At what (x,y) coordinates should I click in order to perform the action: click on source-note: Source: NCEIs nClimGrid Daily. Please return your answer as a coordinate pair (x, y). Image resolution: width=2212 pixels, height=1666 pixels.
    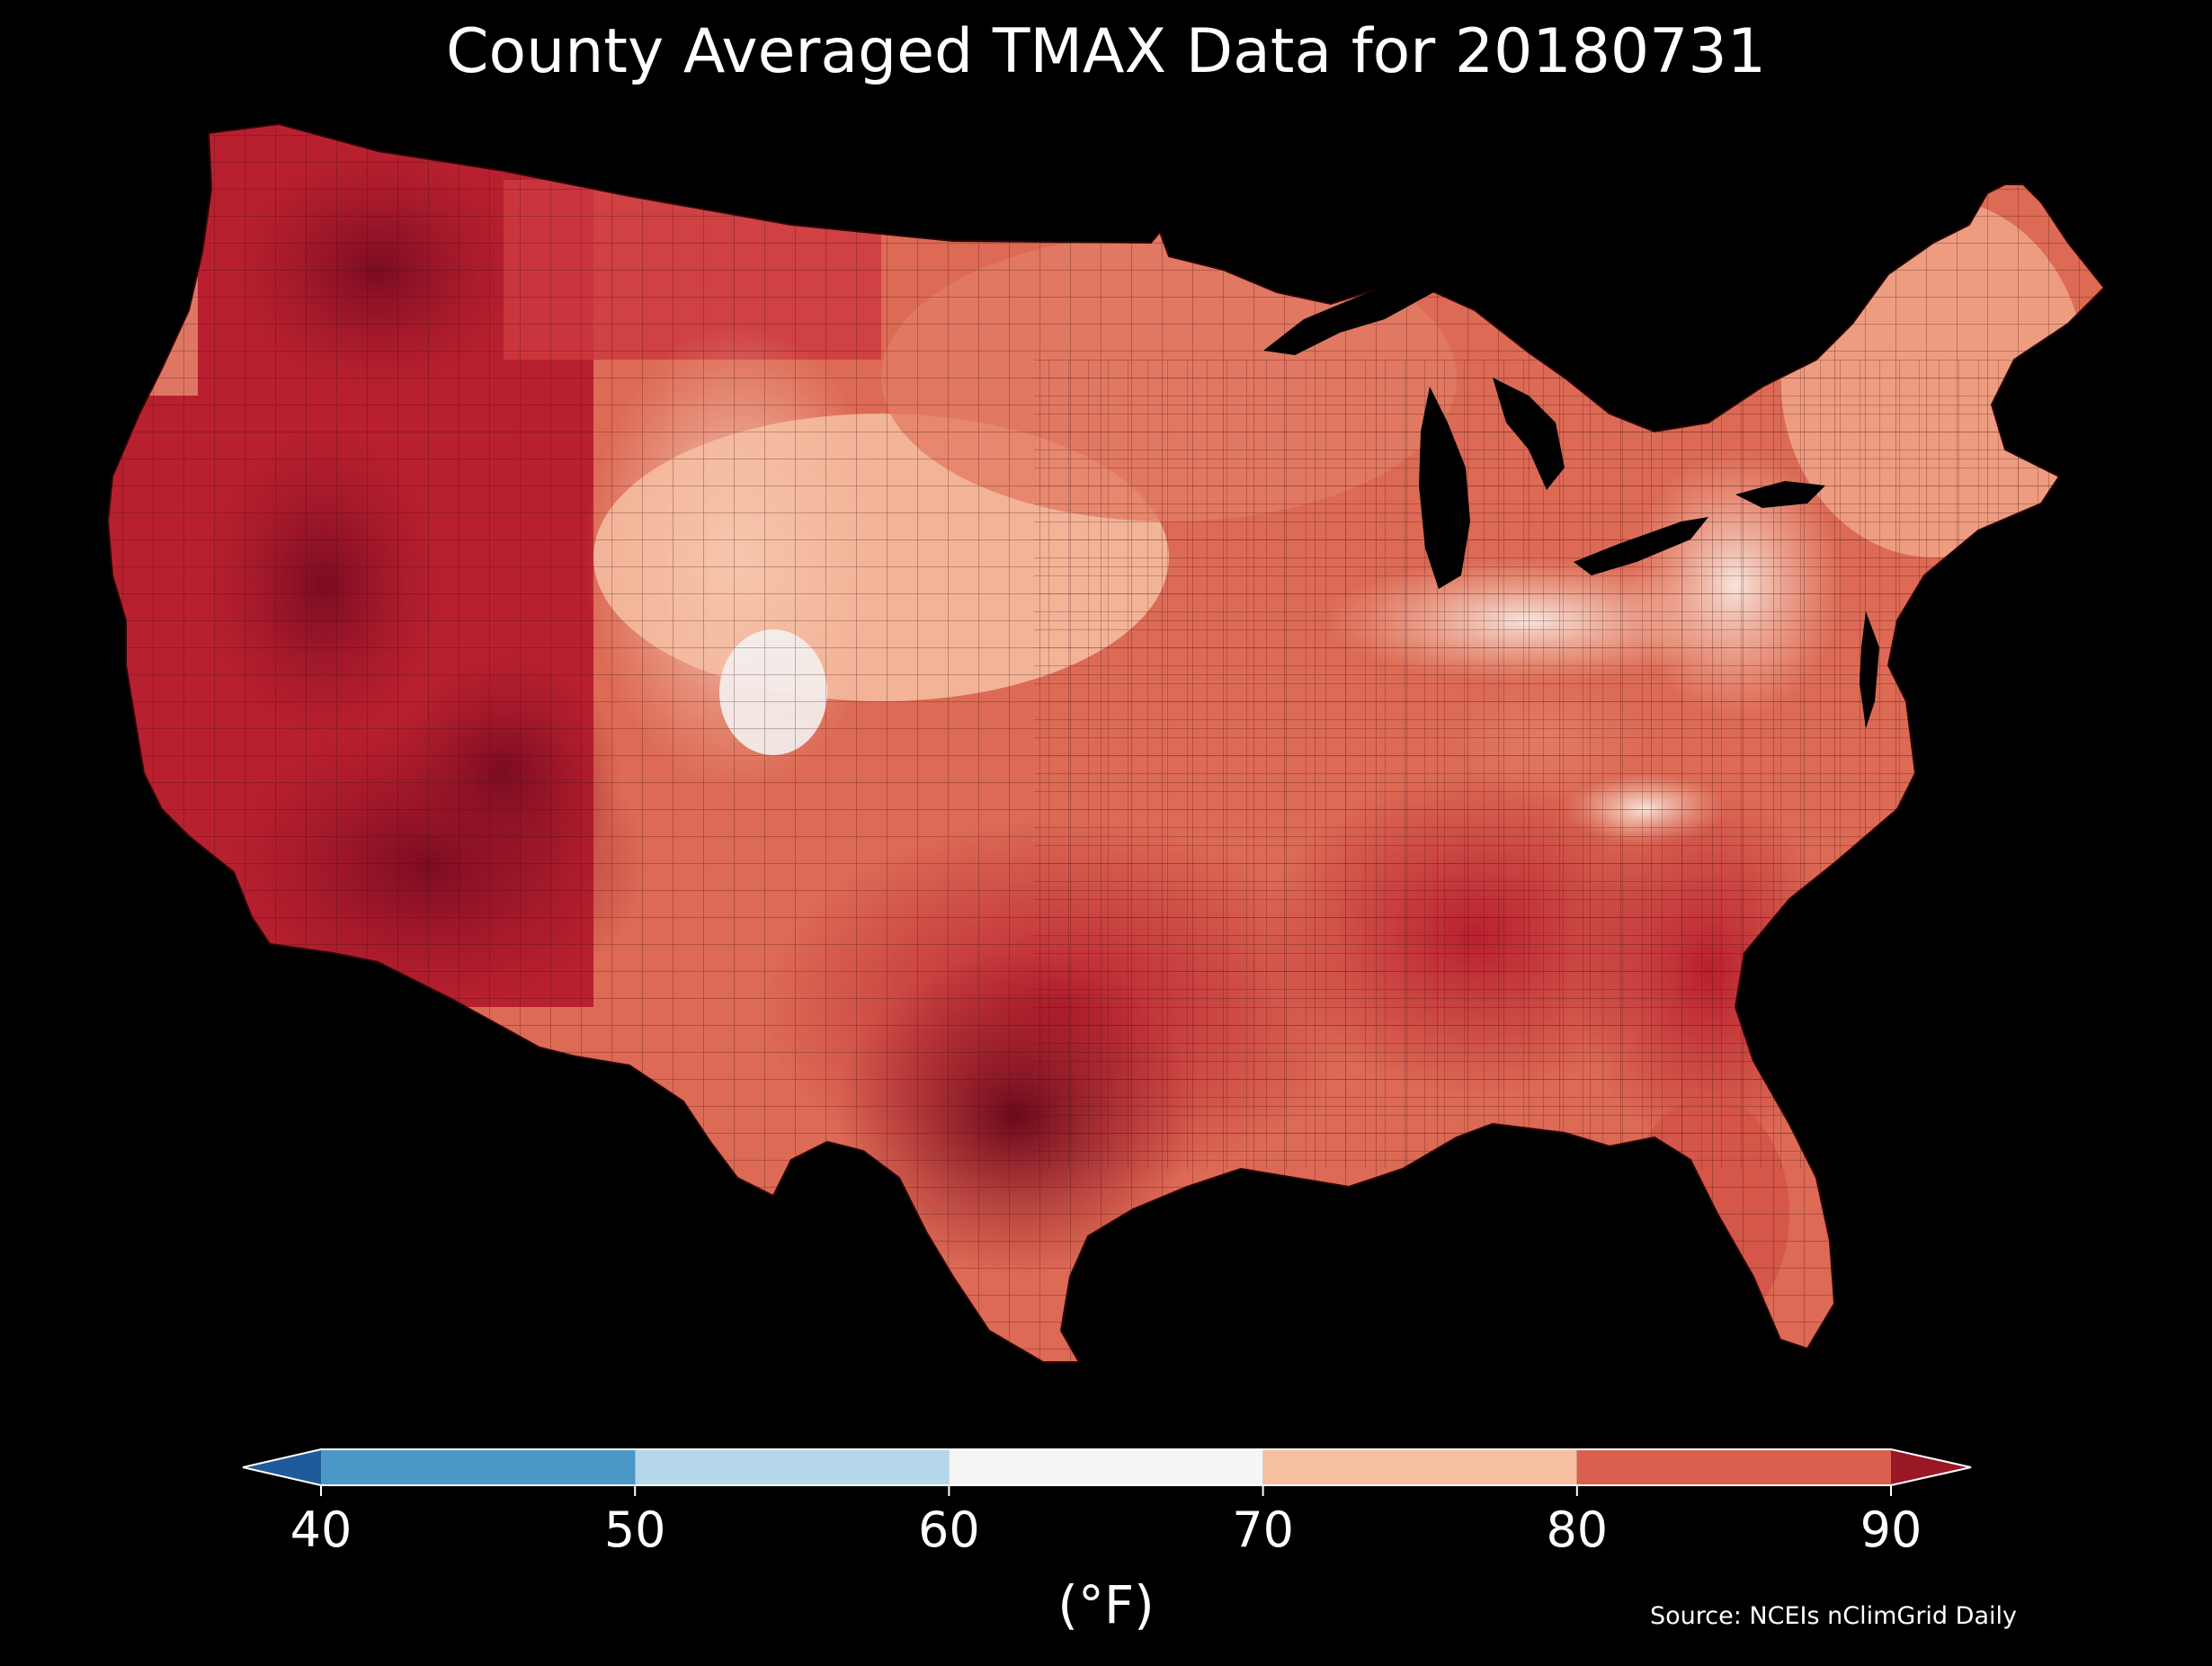
    Looking at the image, I should click on (1833, 1616).